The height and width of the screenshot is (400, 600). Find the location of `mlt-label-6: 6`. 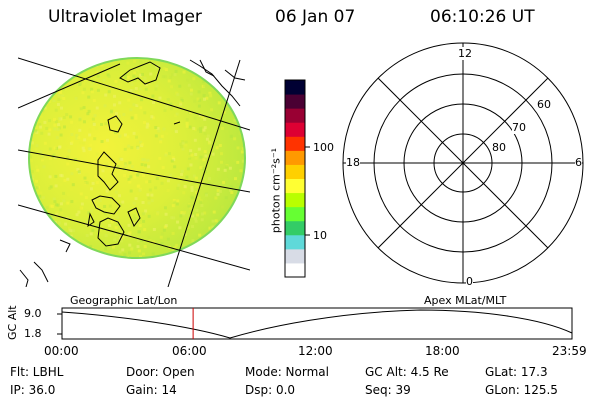

mlt-label-6: 6 is located at coordinates (578, 162).